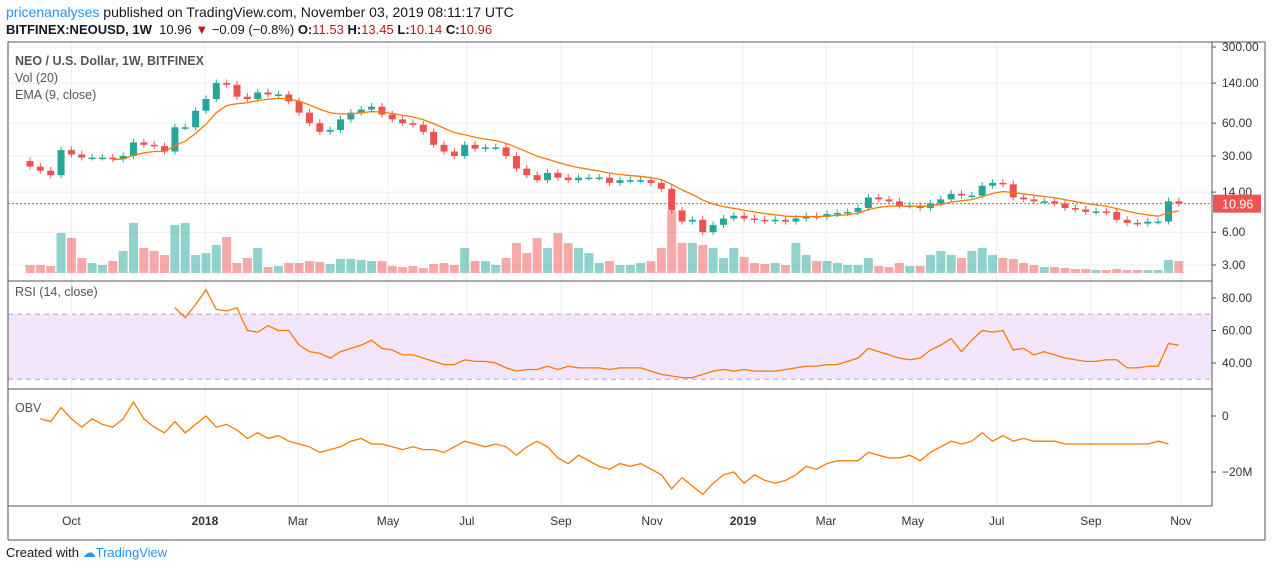 The image size is (1274, 570). I want to click on publisher-link: pricenanalyses, so click(53, 12).